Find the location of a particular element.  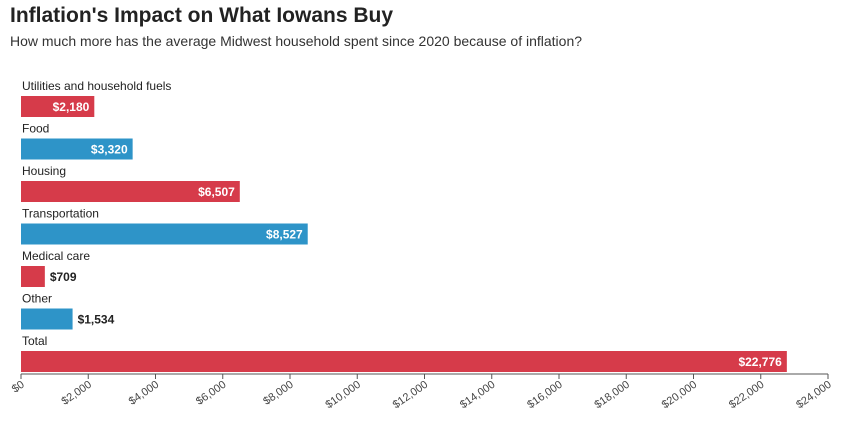

category-label: Utilities and household fuels is located at coordinates (96, 86).